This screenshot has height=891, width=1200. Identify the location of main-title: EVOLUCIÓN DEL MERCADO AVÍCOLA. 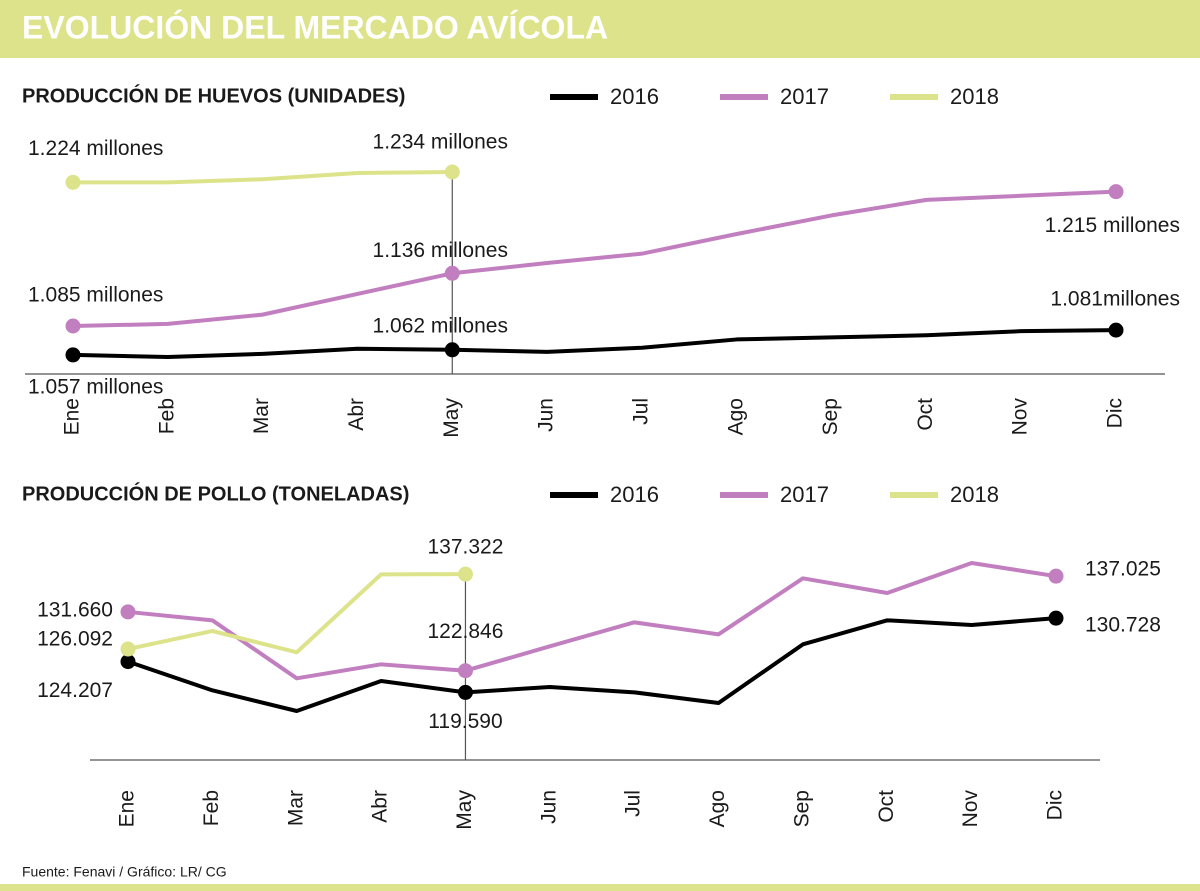
(315, 27).